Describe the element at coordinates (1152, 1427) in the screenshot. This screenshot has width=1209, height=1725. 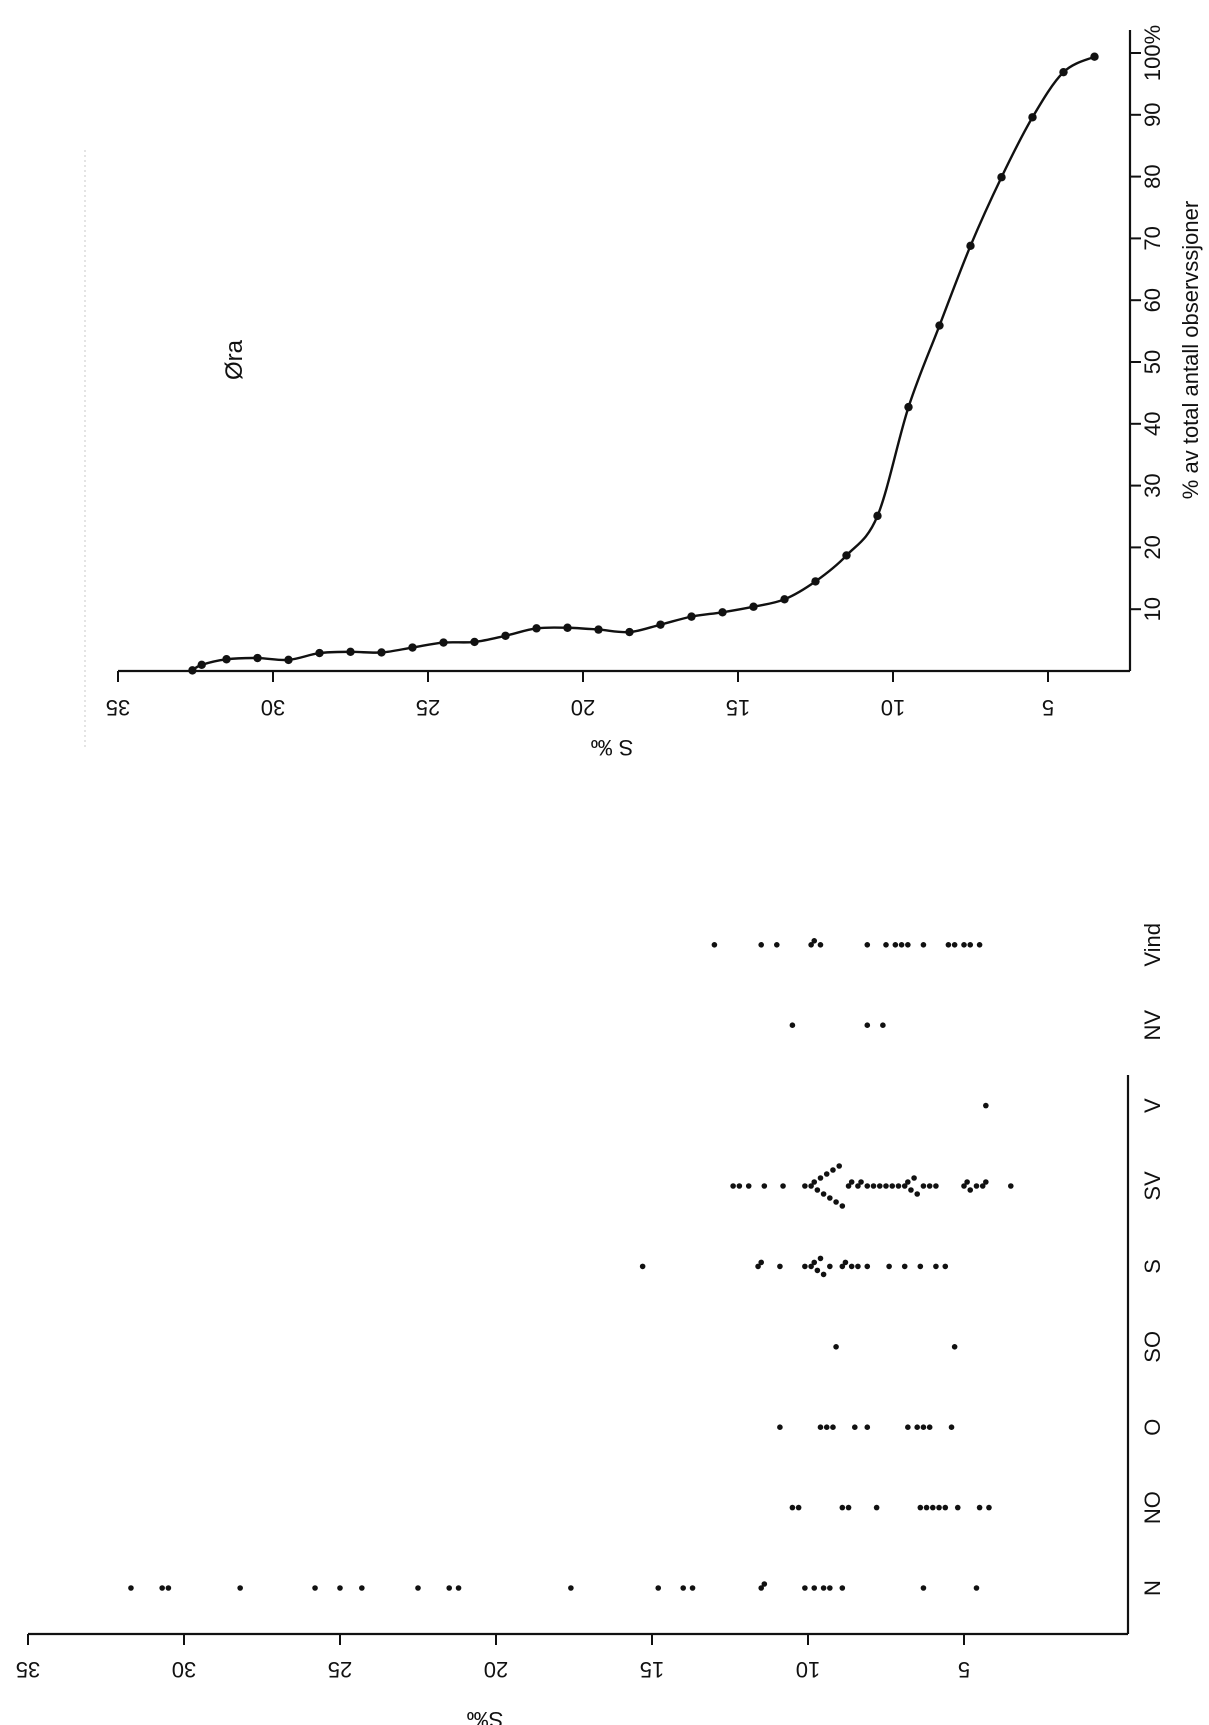
I see `wind-direction-label: O` at that location.